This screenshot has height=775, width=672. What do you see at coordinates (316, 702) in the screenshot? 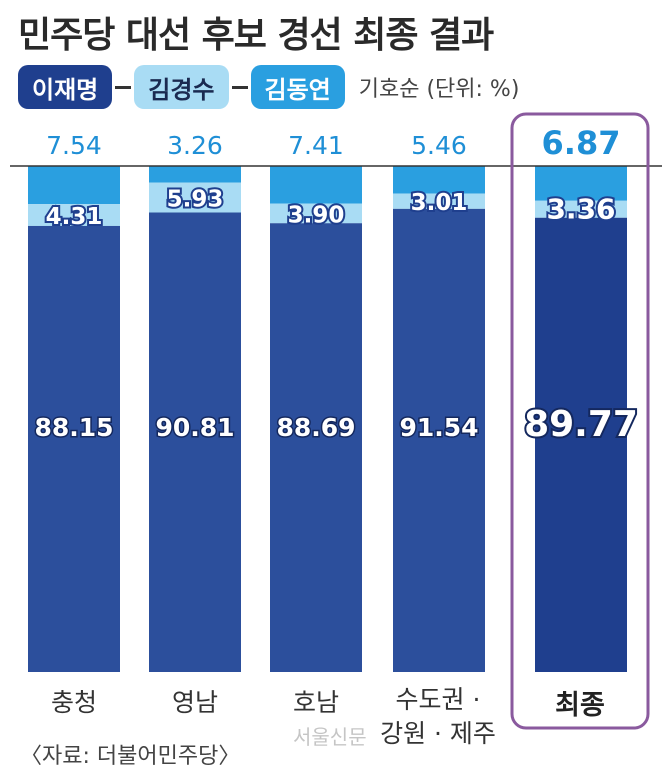
I see `category-label-honam: 호남` at bounding box center [316, 702].